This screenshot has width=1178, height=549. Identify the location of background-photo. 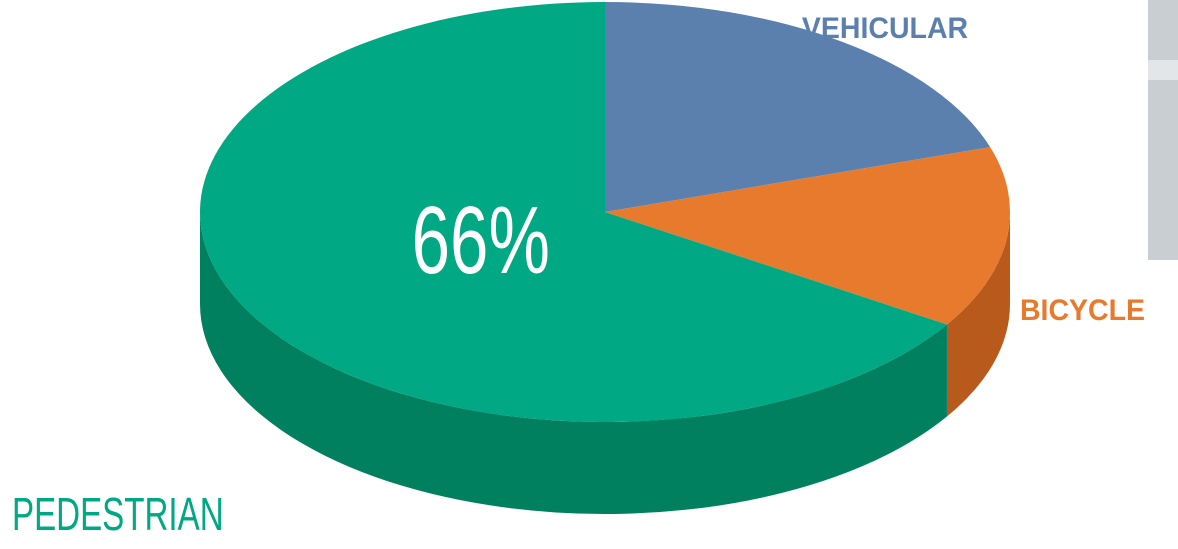
(1163, 130).